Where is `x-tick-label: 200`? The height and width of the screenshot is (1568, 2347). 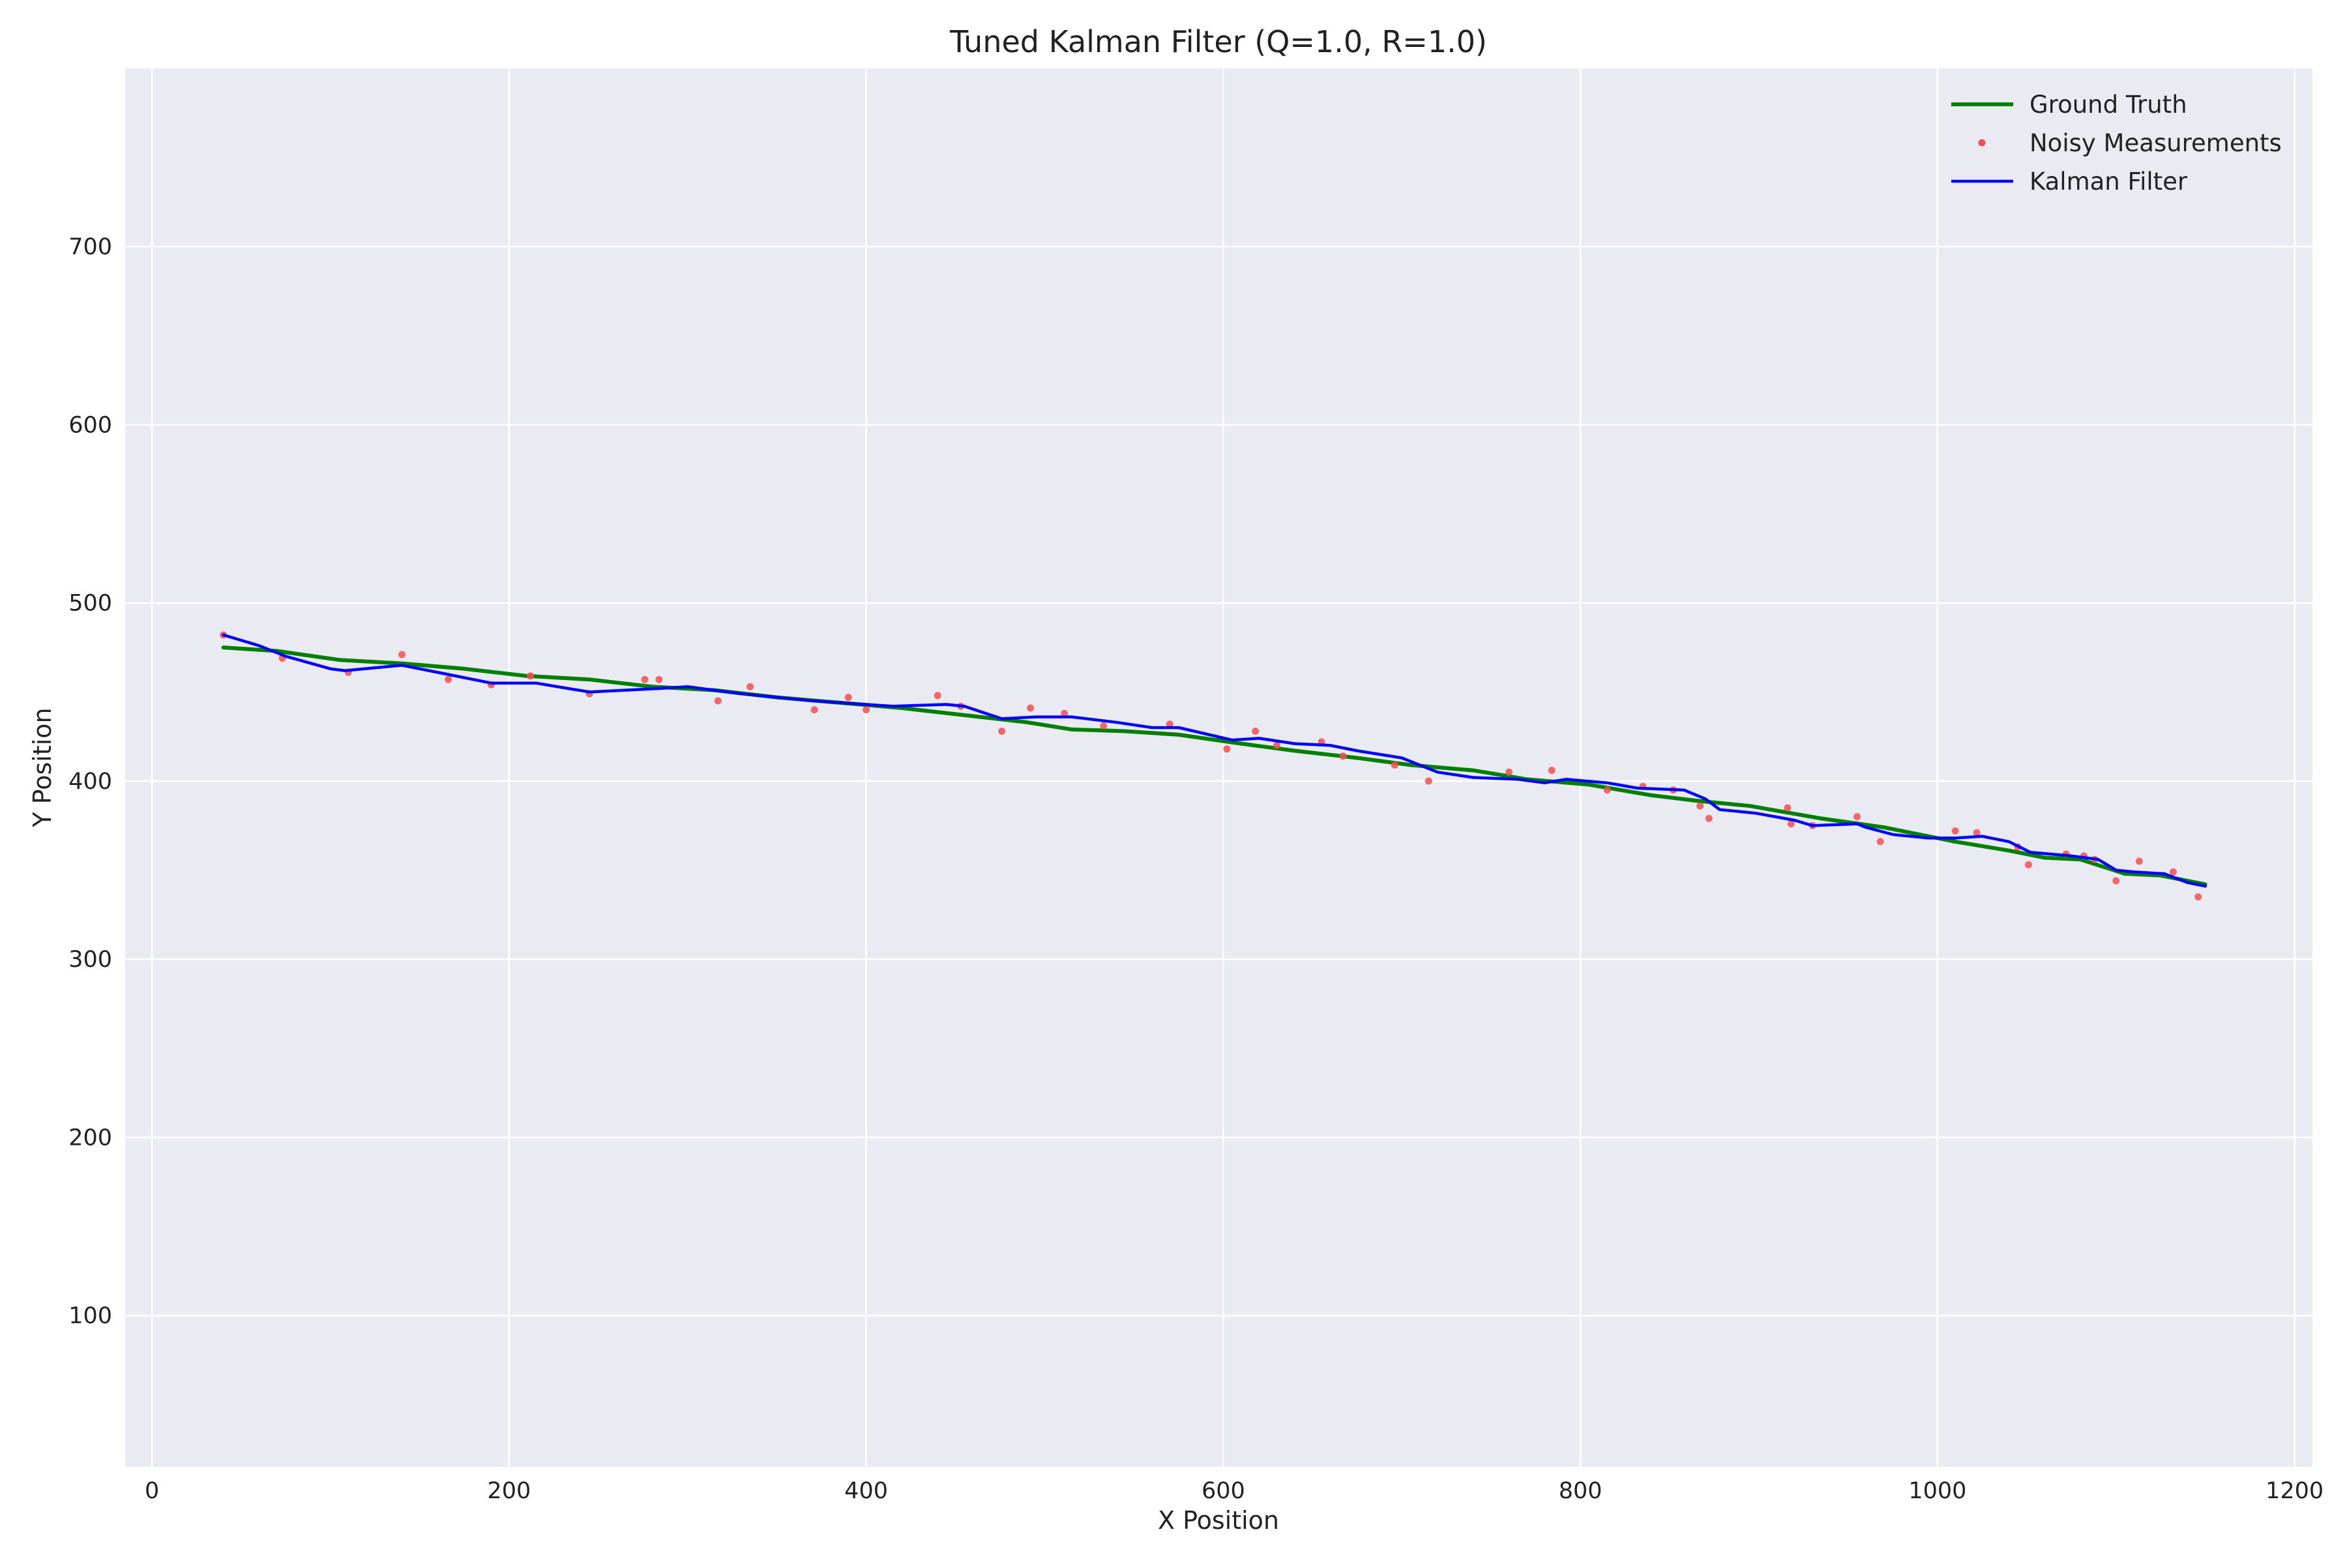 x-tick-label: 200 is located at coordinates (509, 1491).